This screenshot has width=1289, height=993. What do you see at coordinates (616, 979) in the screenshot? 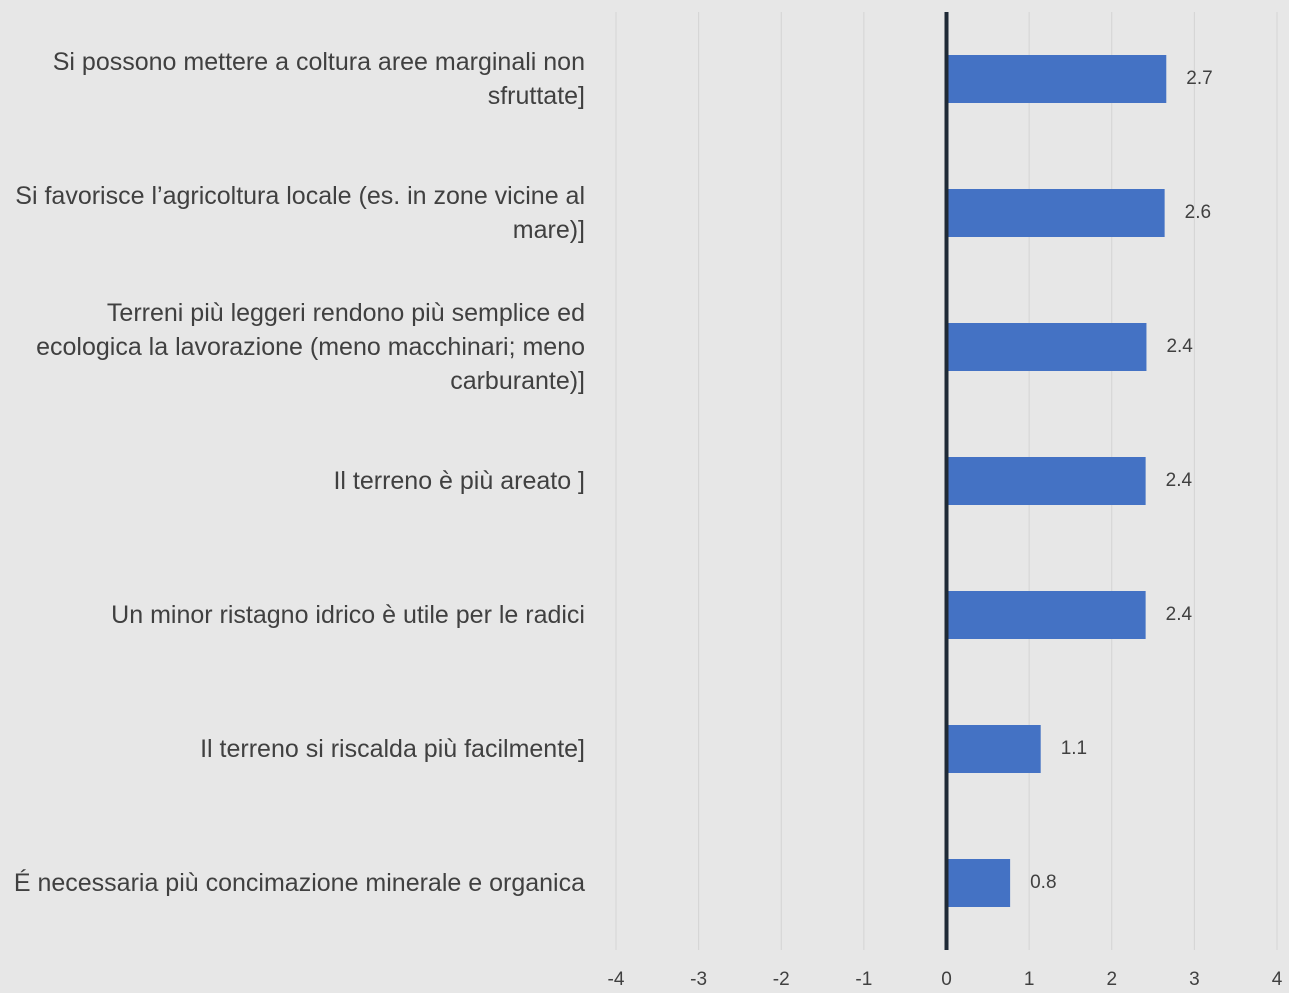
I see `x-tick-label: -4` at bounding box center [616, 979].